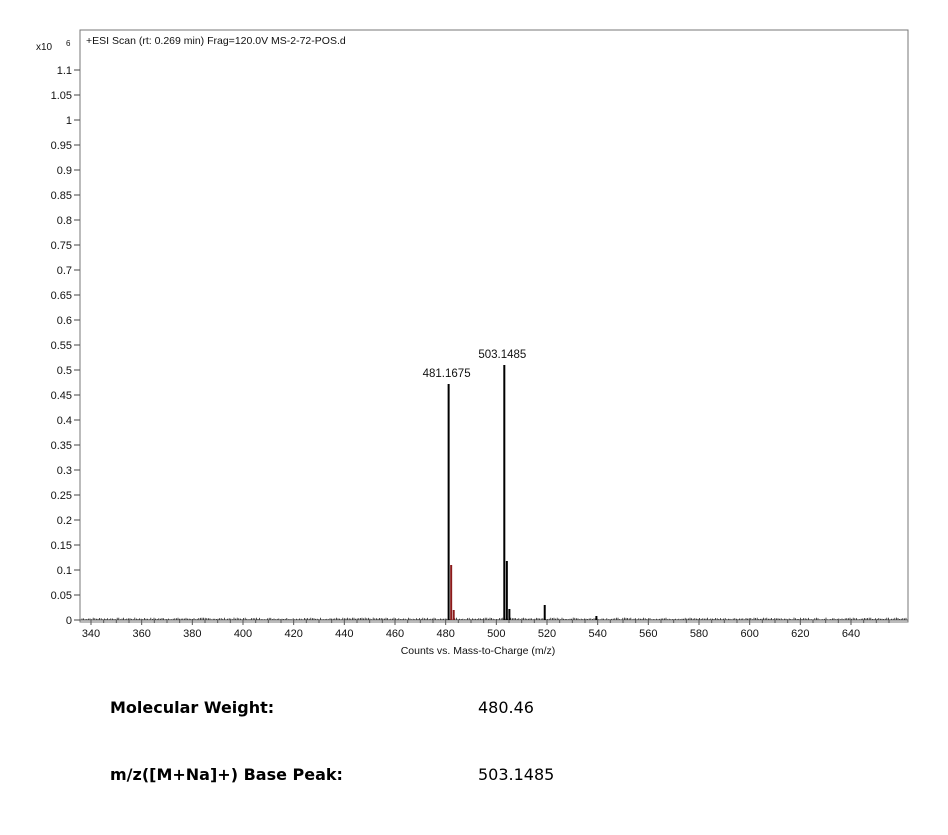  What do you see at coordinates (61, 146) in the screenshot?
I see `y-tick-label: 0.95` at bounding box center [61, 146].